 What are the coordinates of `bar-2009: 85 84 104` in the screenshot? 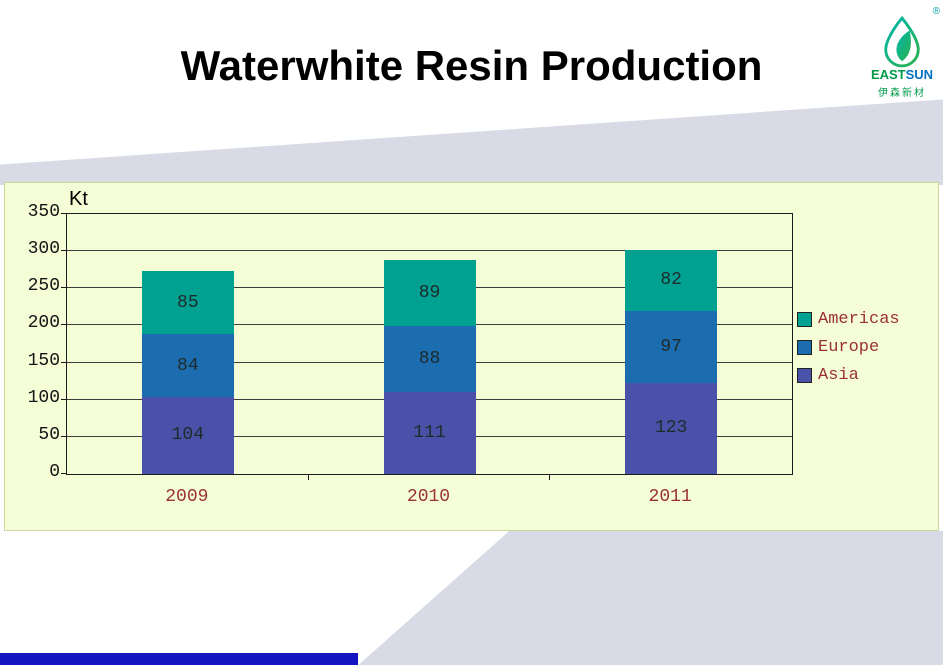 It's located at (187, 372).